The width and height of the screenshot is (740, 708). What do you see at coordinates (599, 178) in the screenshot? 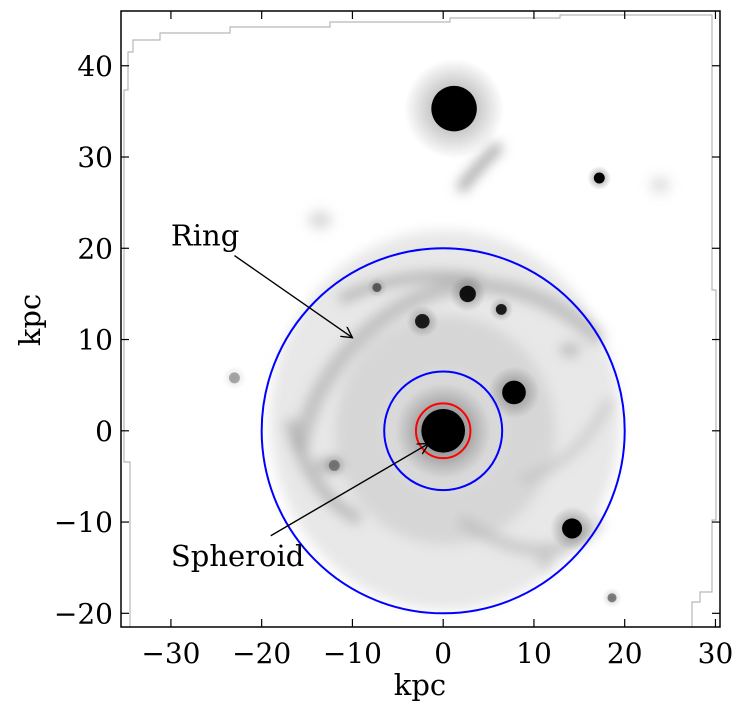
I see `star-right-upper` at bounding box center [599, 178].